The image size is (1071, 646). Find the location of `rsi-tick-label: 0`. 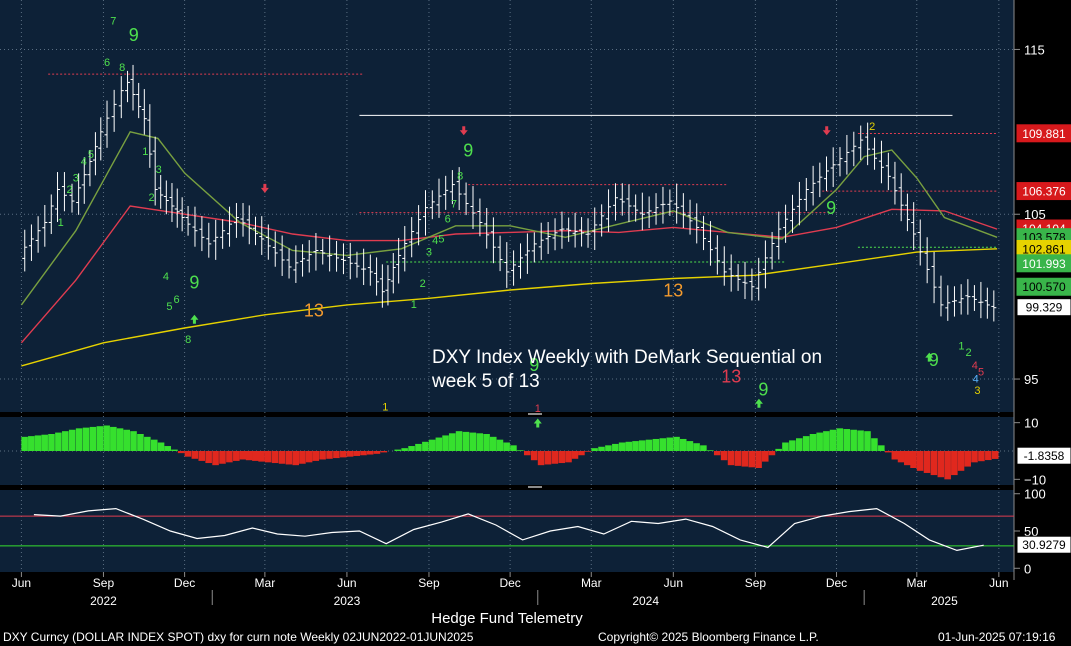

rsi-tick-label: 0 is located at coordinates (1027, 568).